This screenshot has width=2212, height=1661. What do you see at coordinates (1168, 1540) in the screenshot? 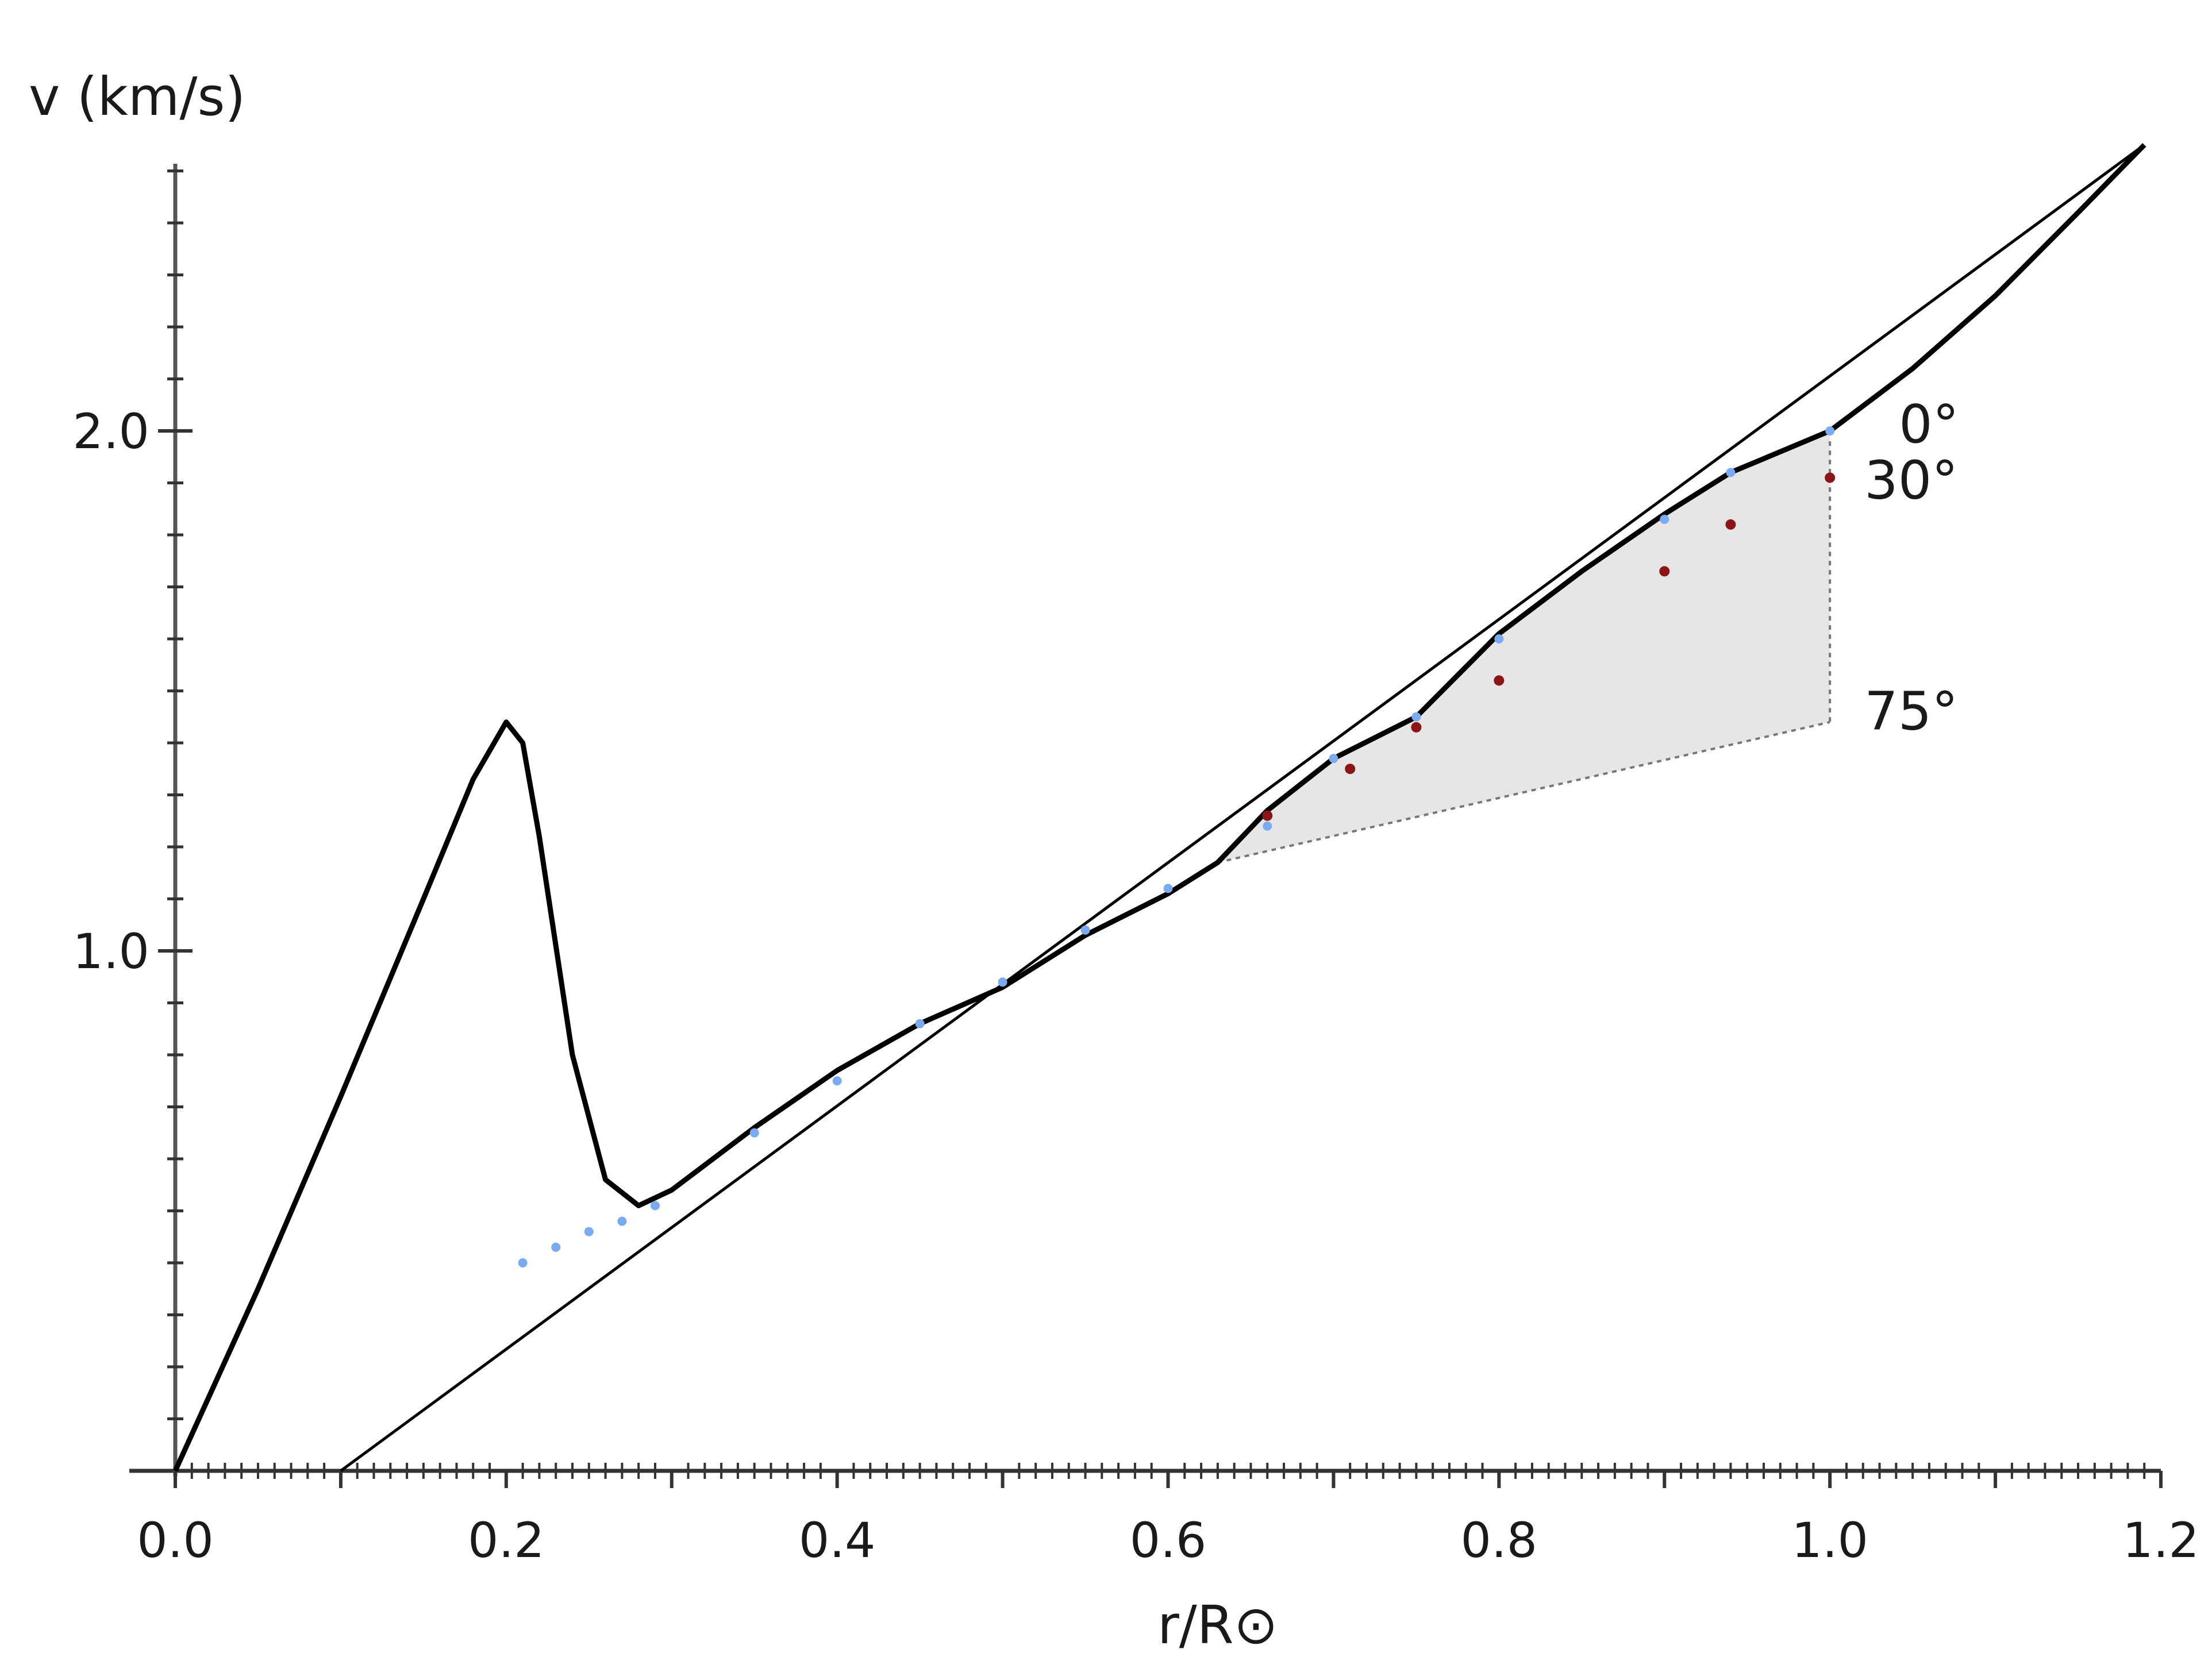
I see `x-tick-label: 0.6` at bounding box center [1168, 1540].